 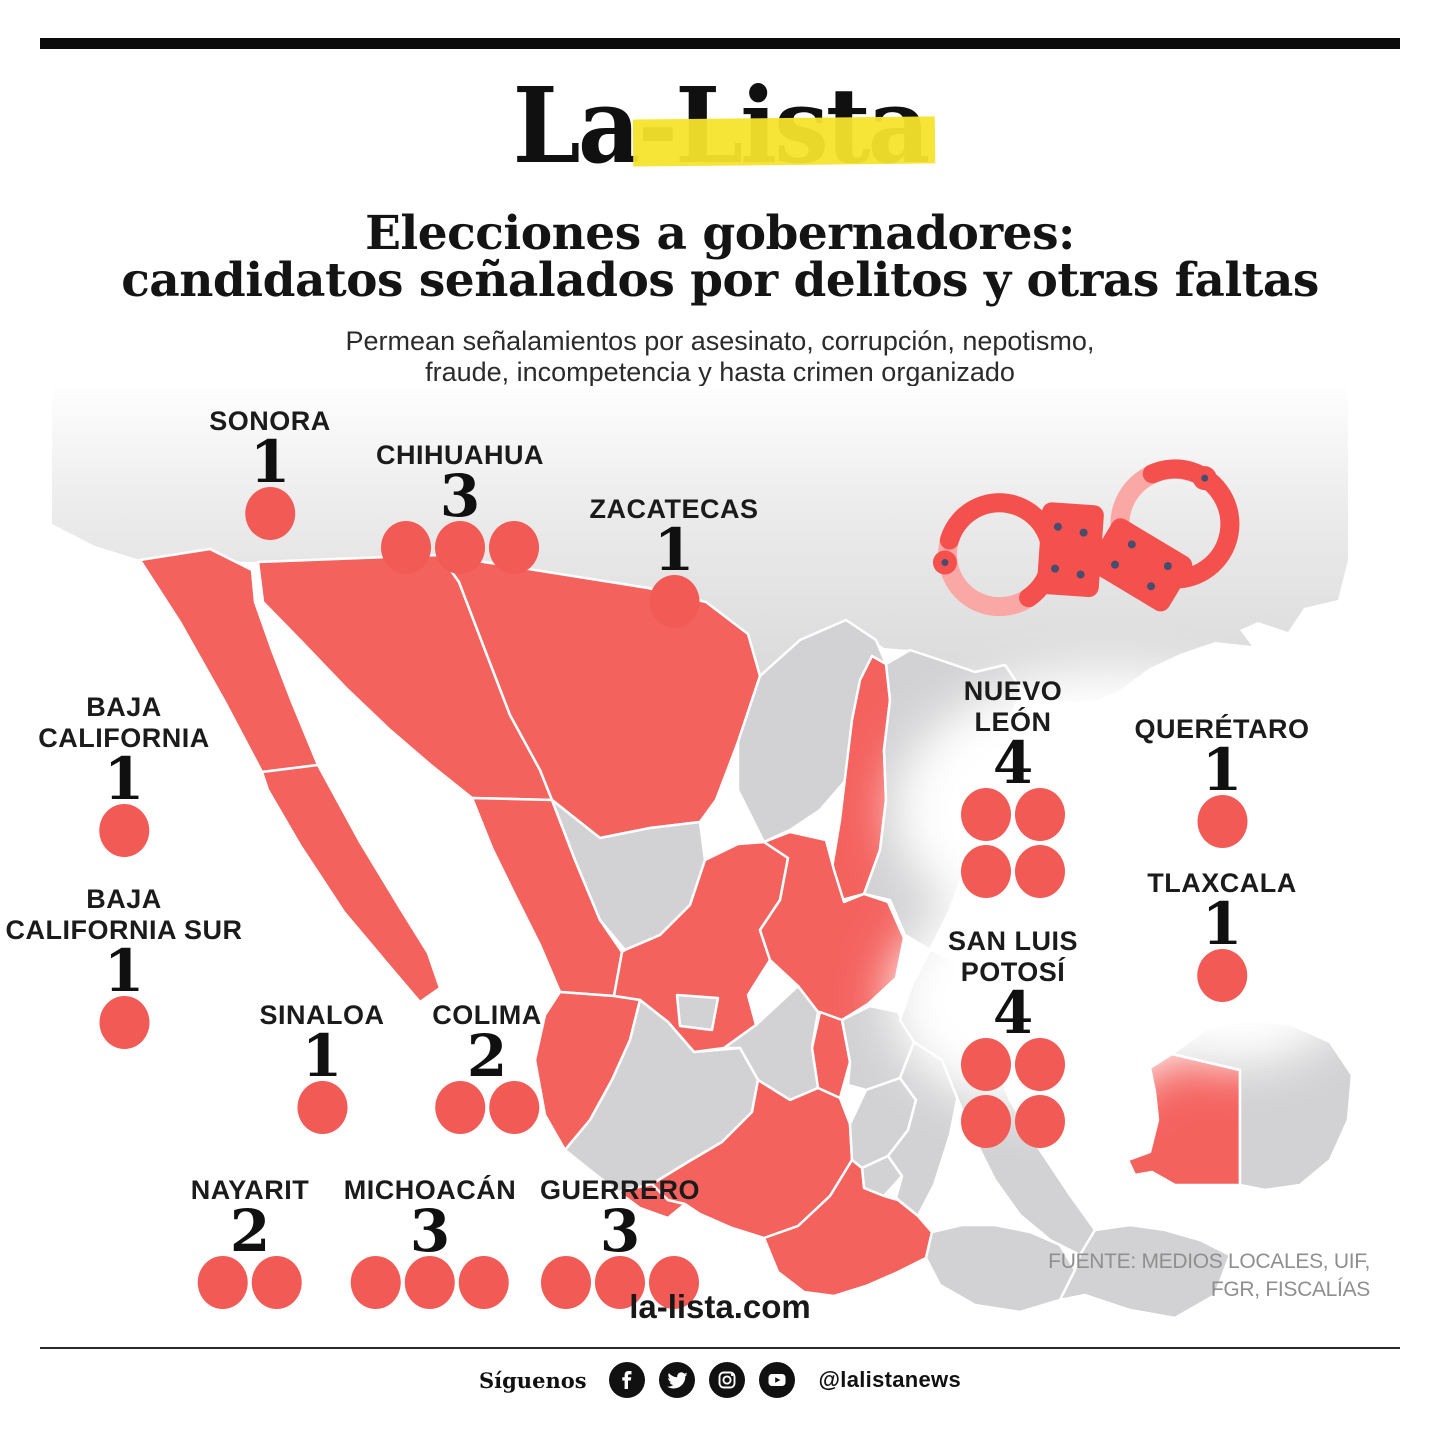 What do you see at coordinates (1209, 1261) in the screenshot?
I see `source-line-1: FUENTE: MEDIOS LOCALES, UIF,` at bounding box center [1209, 1261].